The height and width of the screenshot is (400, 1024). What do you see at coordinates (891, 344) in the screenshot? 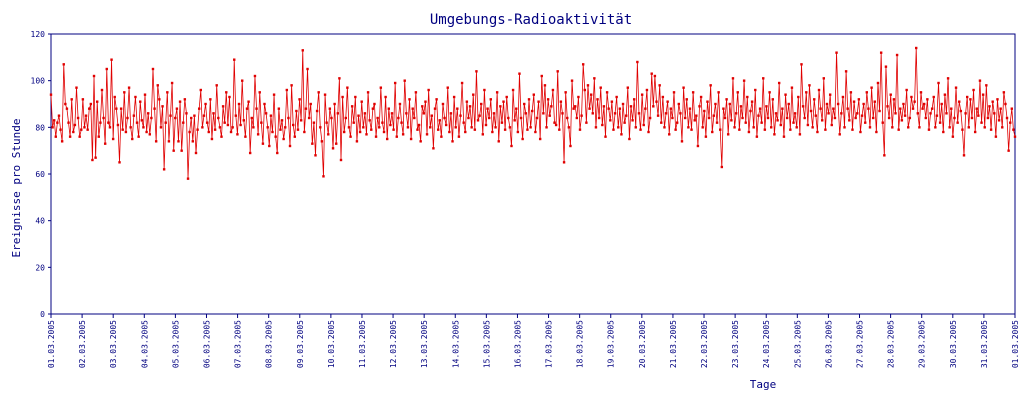
I see `x-tick-label: 28.03.2005` at bounding box center [891, 344].